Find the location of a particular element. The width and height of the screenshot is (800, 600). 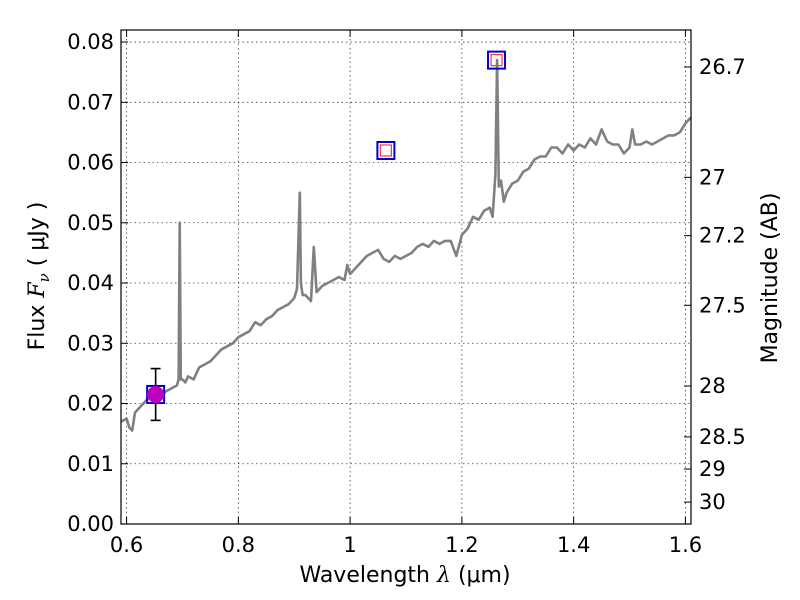

observed-point is located at coordinates (156, 394).